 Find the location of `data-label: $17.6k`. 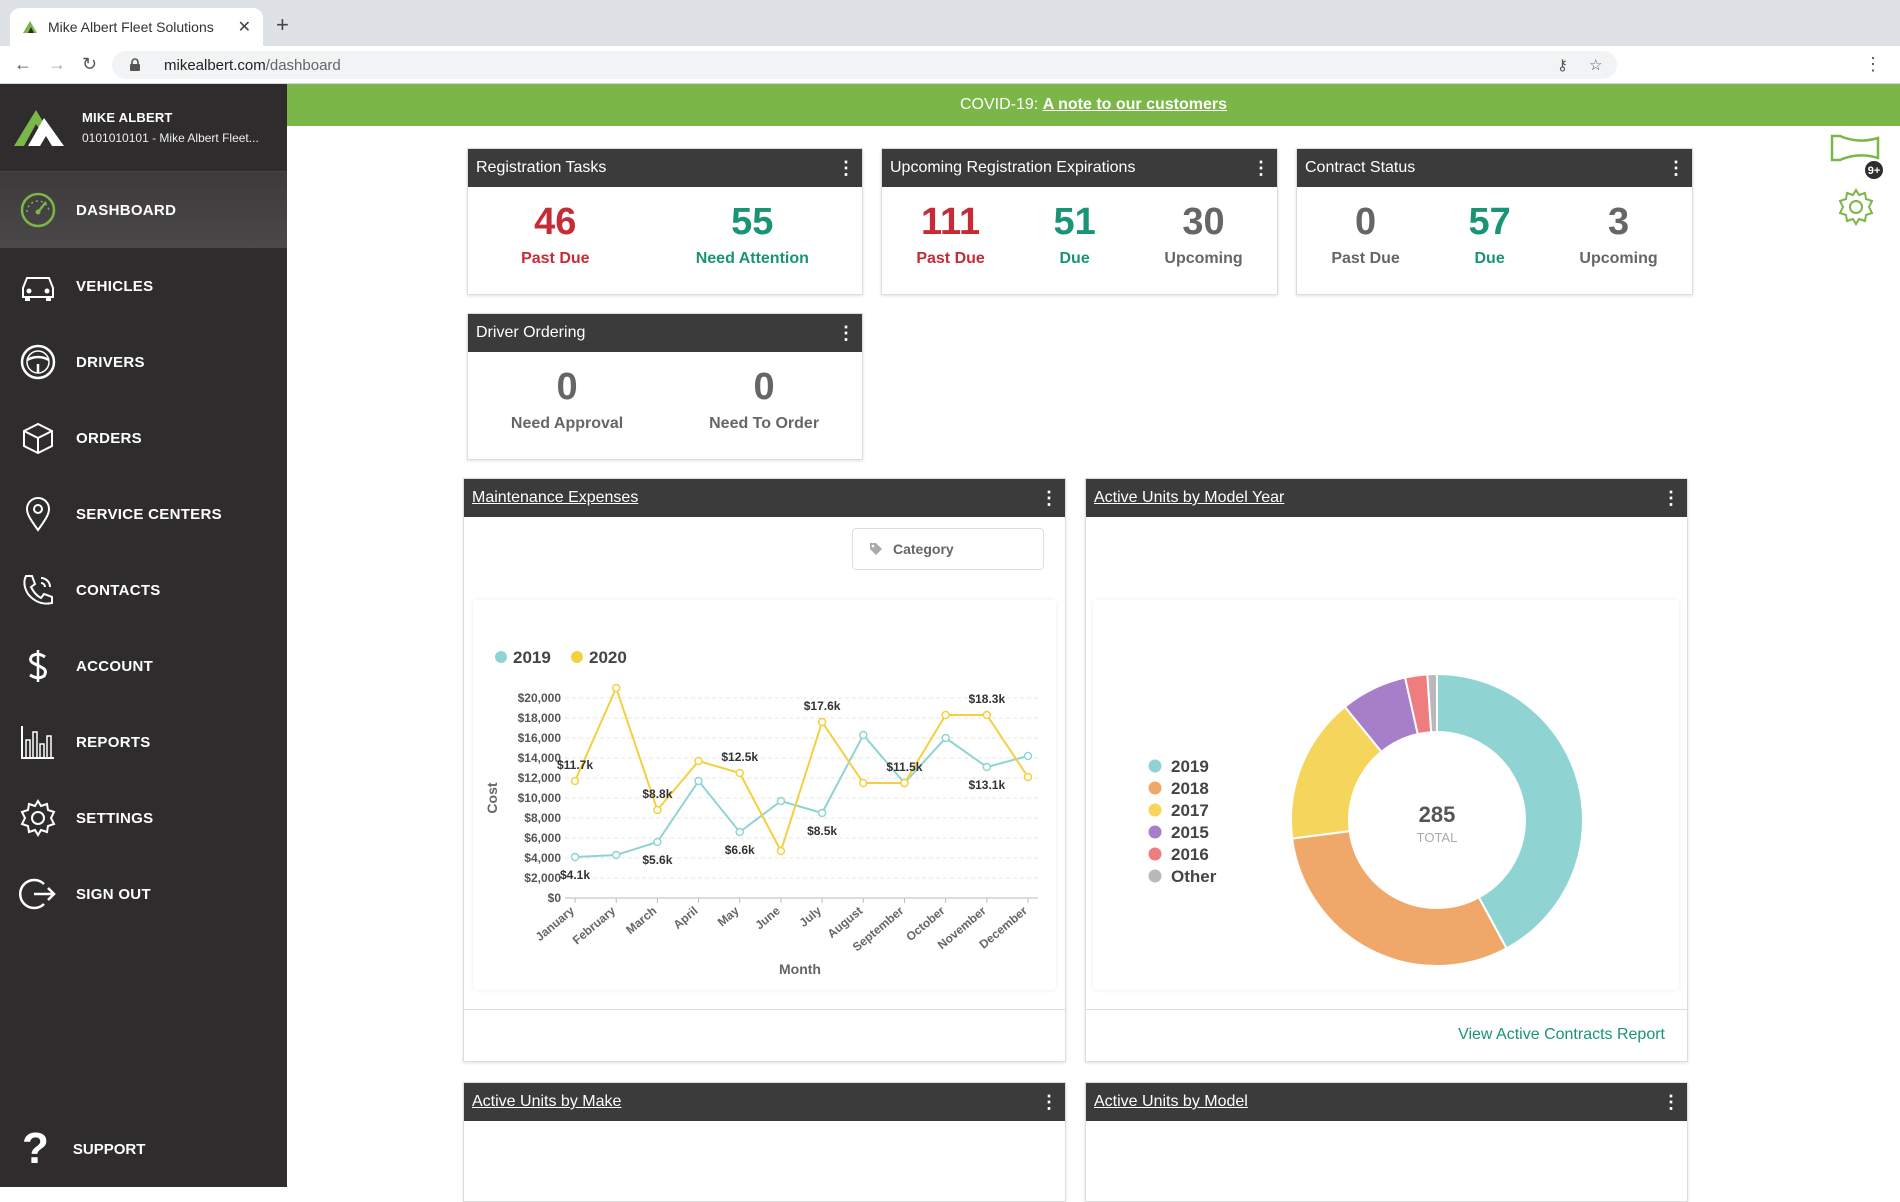

data-label: $17.6k is located at coordinates (822, 706).